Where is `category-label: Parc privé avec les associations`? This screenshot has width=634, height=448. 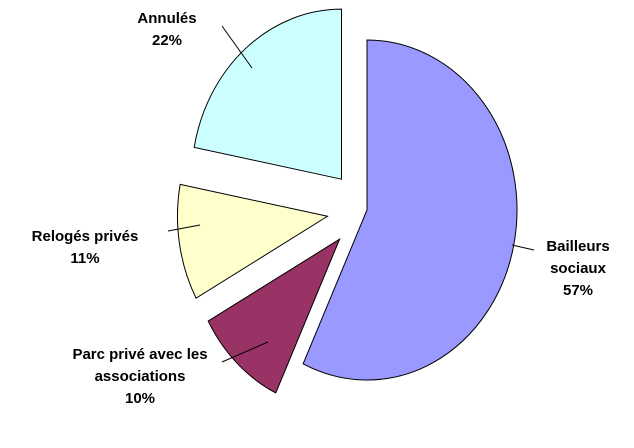 category-label: Parc privé avec les associations is located at coordinates (140, 365).